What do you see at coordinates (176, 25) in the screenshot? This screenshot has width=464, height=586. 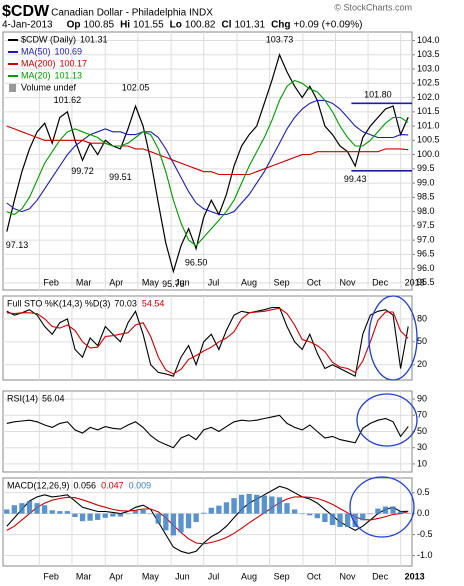 I see `header-label: Lo` at bounding box center [176, 25].